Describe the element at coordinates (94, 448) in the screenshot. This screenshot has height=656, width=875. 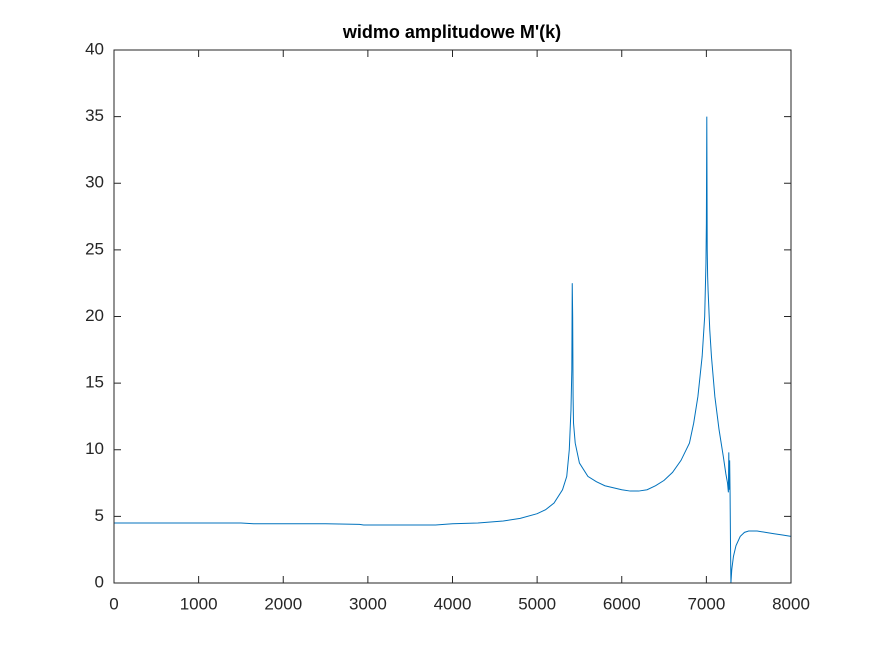
I see `y-tick-label: 10` at that location.